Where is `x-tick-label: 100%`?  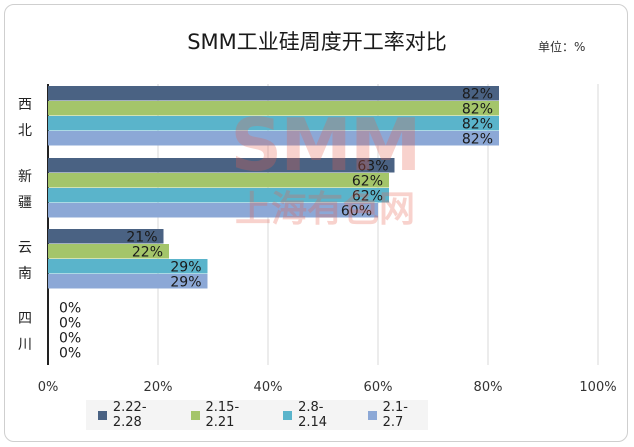
x-tick-label: 100% is located at coordinates (597, 387).